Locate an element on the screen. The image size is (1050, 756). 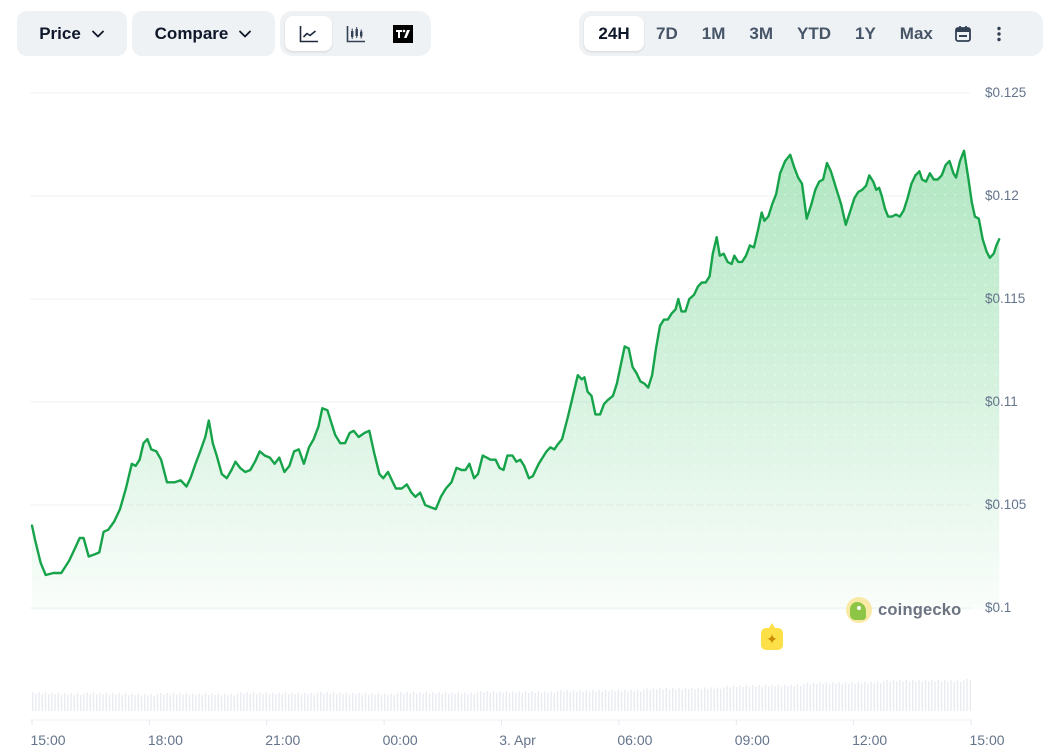
more-options-button is located at coordinates (999, 33).